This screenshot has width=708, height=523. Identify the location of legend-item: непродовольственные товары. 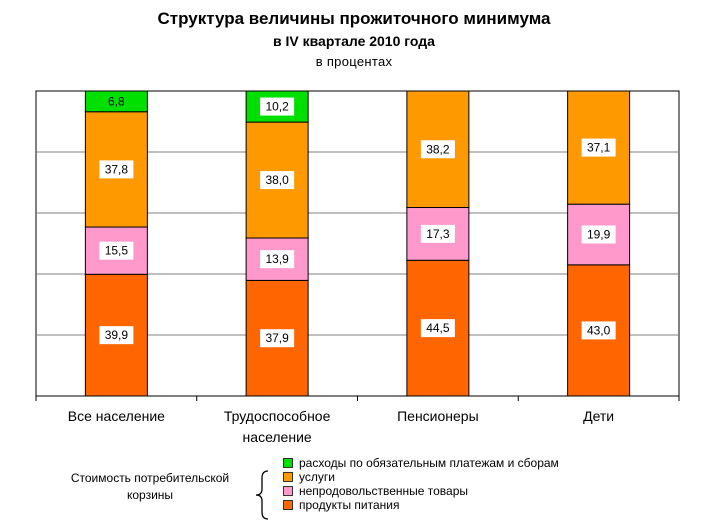
(375, 491).